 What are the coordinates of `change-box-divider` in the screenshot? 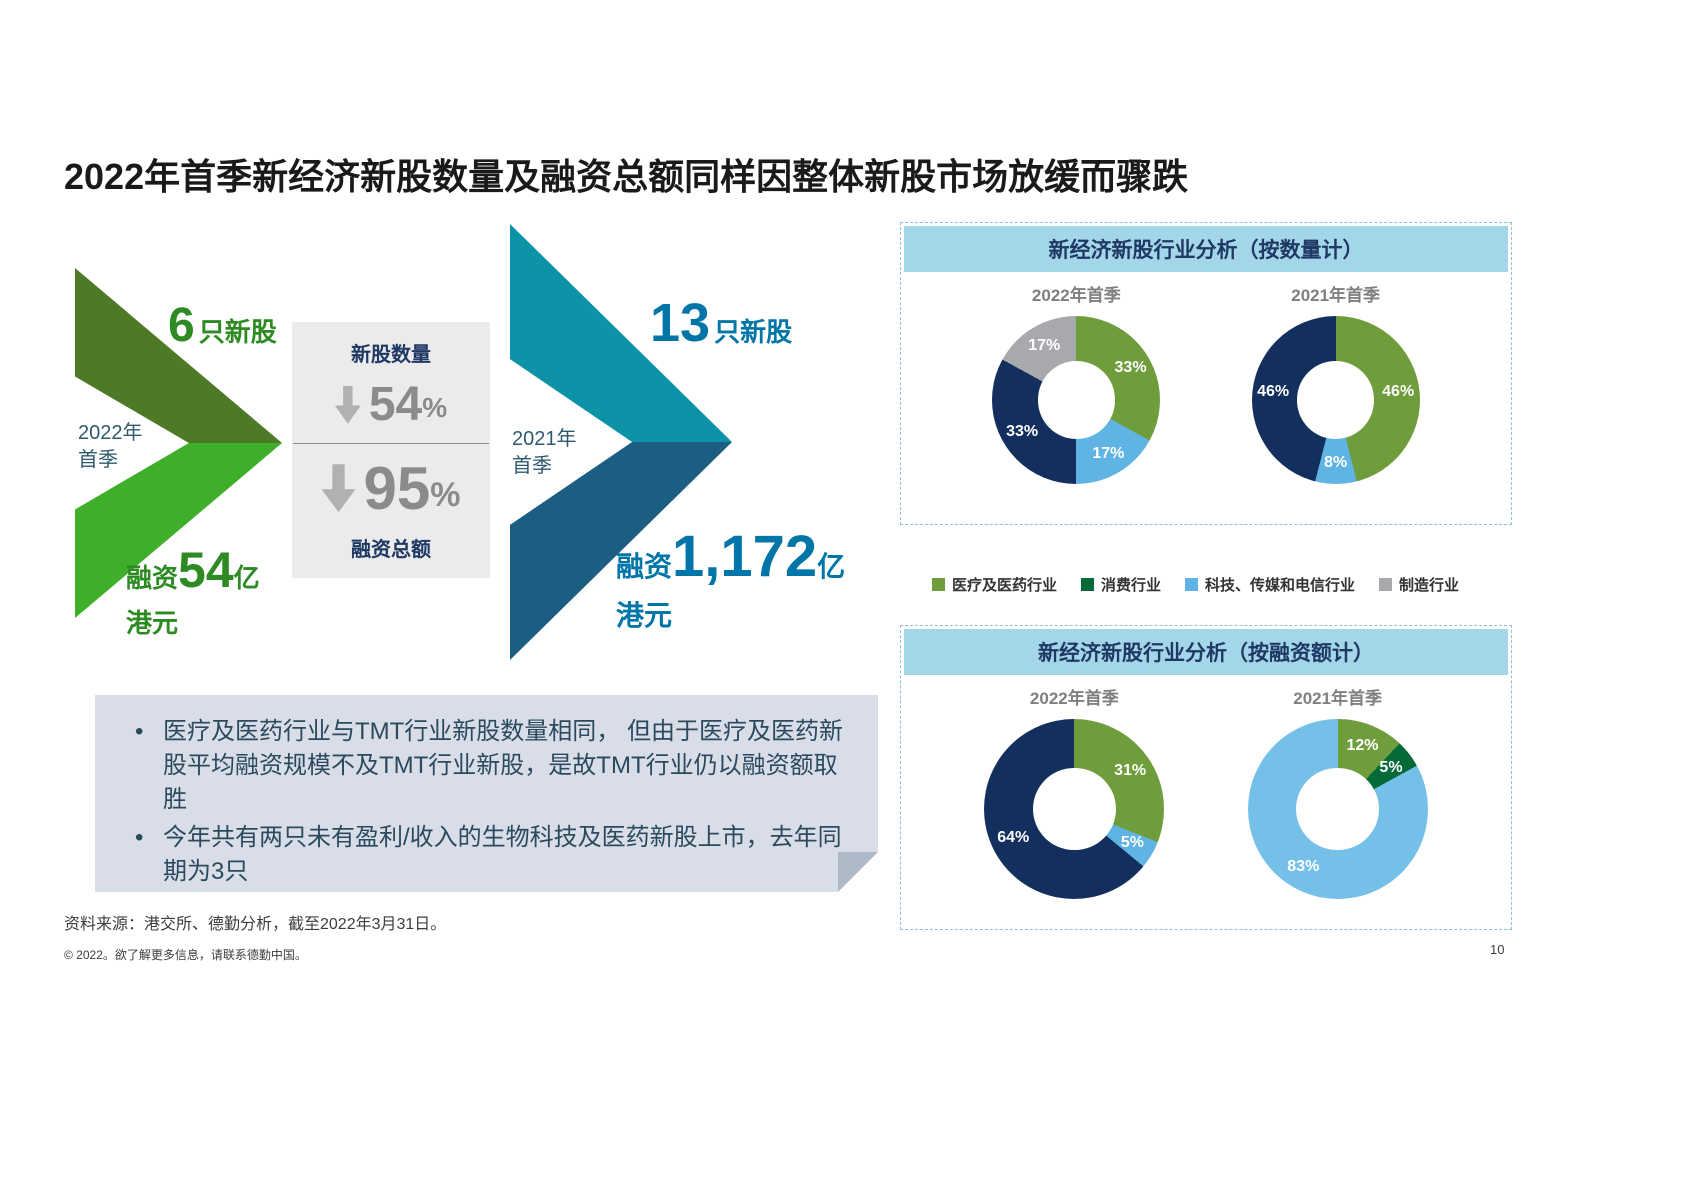 It's located at (391, 443).